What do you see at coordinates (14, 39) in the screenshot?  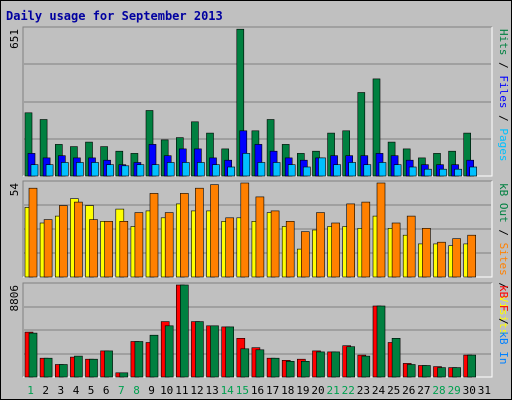 I see `panel-max-label: 651` at bounding box center [14, 39].